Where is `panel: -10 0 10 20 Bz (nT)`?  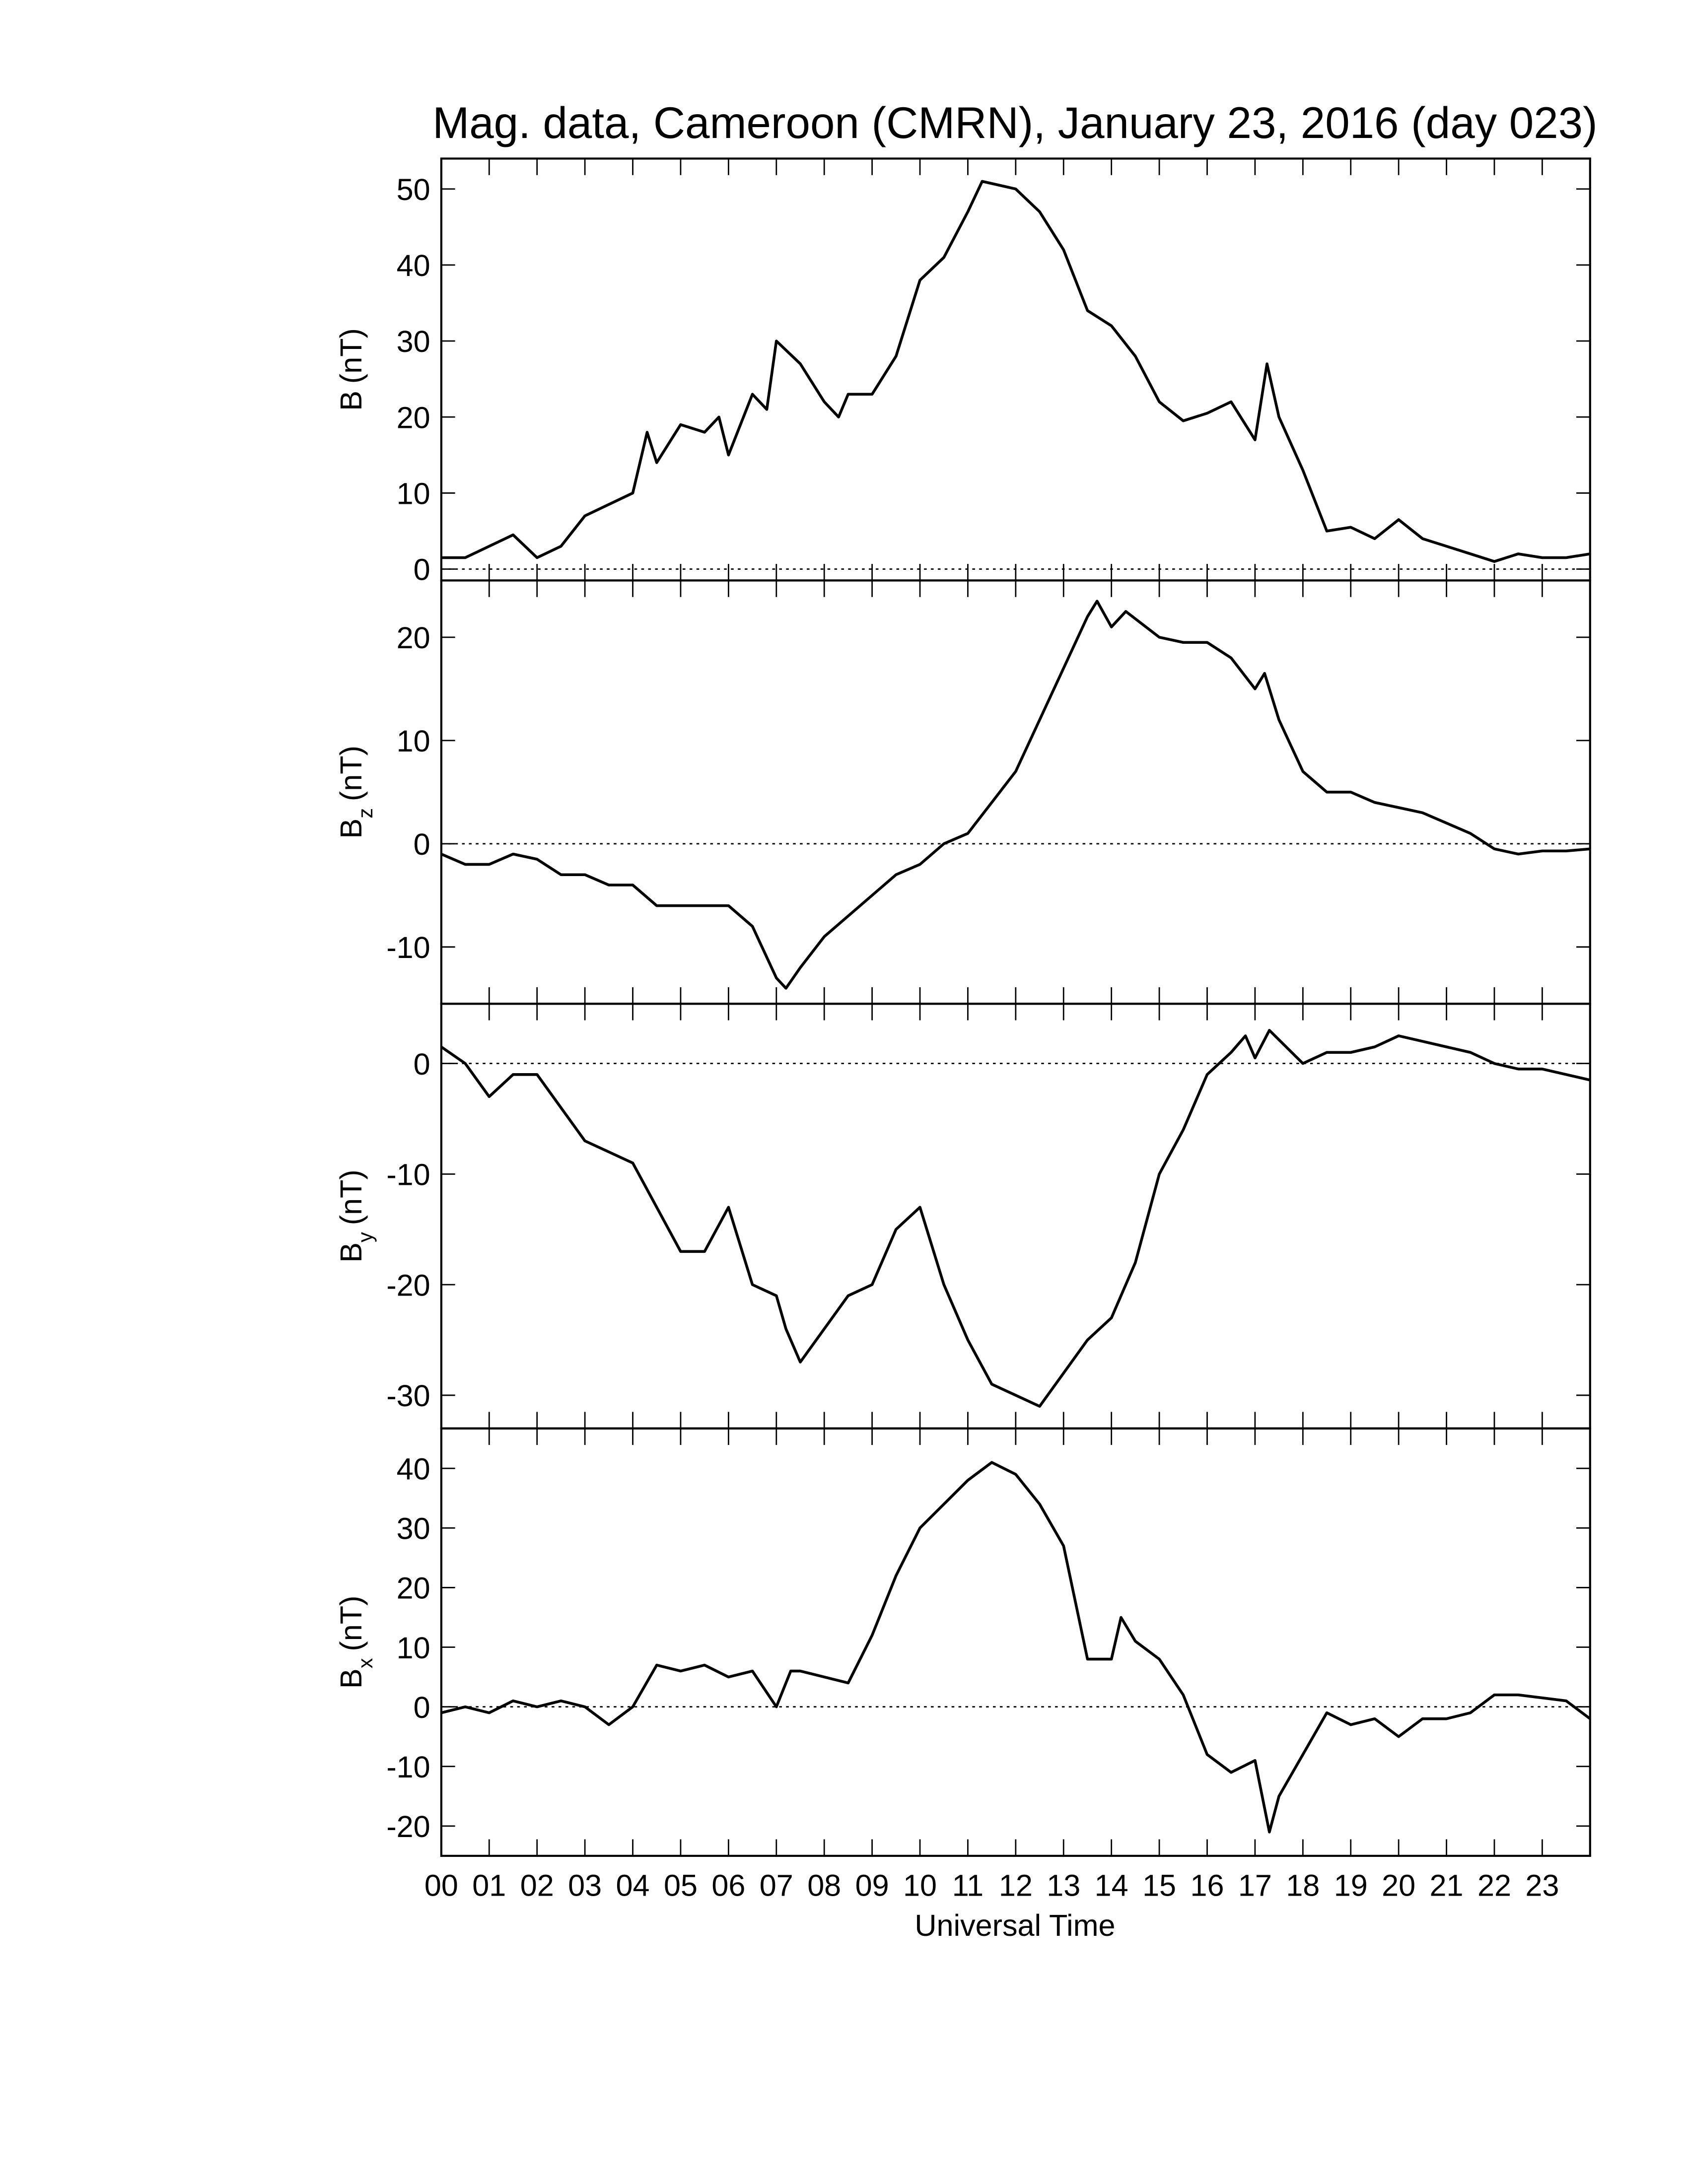
panel: -10 0 10 20 Bz (nT) is located at coordinates (962, 792).